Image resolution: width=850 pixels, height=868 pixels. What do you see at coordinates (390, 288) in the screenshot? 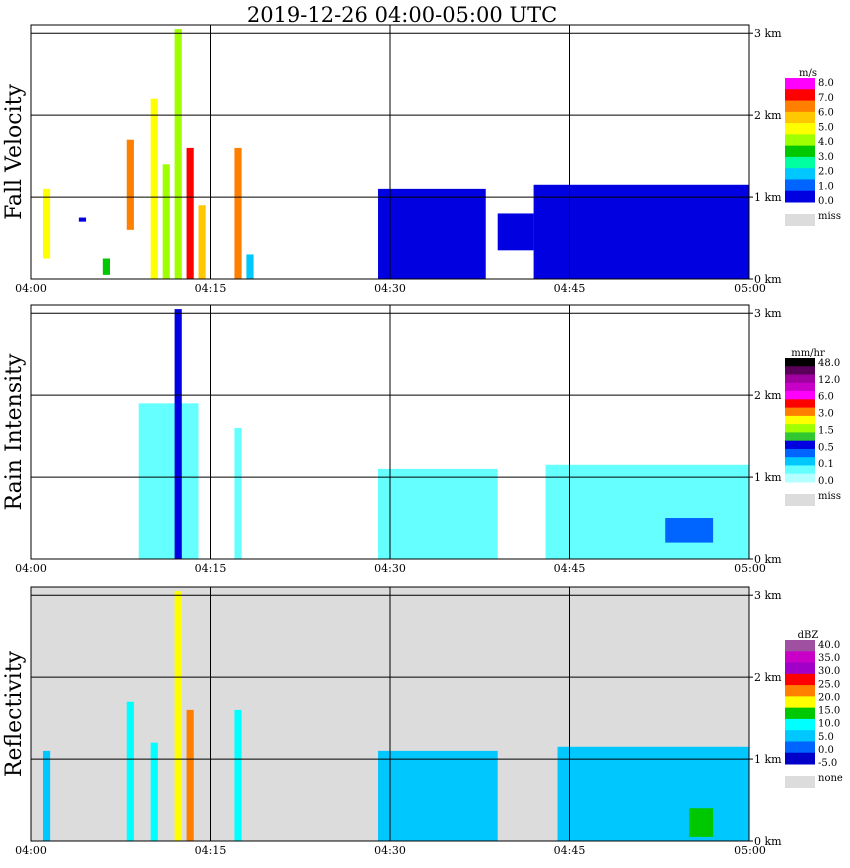
I see `x-tick-label: 04:30` at bounding box center [390, 288].